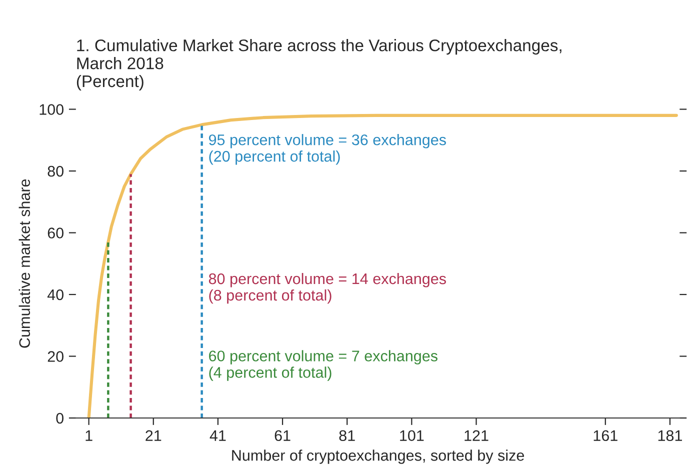 This screenshot has height=475, width=690. Describe the element at coordinates (218, 435) in the screenshot. I see `x-tick-label: 41` at that location.